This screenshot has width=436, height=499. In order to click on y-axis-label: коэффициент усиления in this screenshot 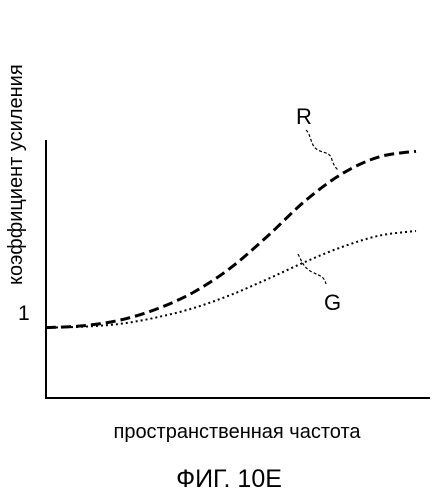, I will do `click(16, 174)`.